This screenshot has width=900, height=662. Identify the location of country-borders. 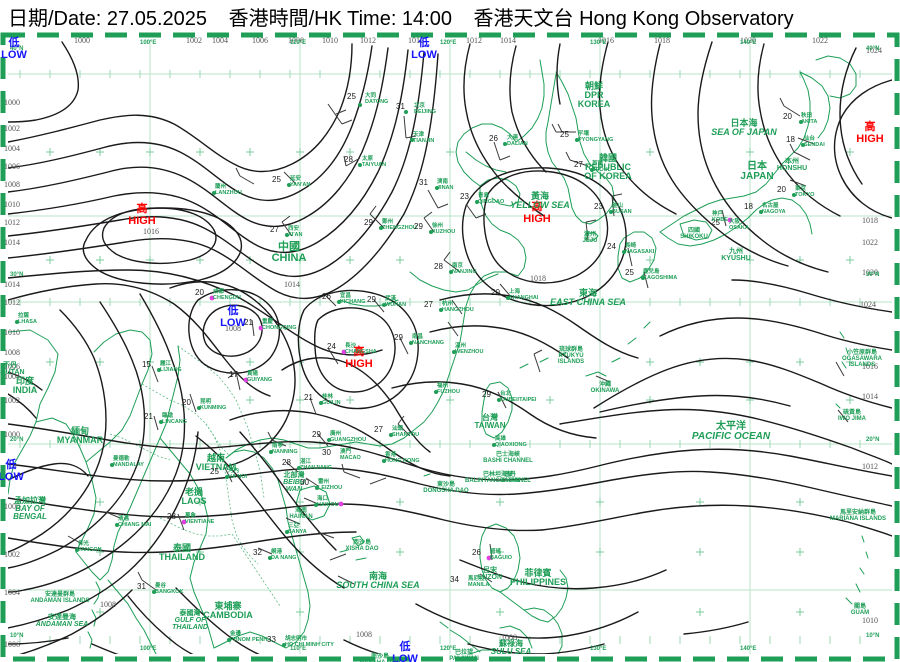
(195, 476).